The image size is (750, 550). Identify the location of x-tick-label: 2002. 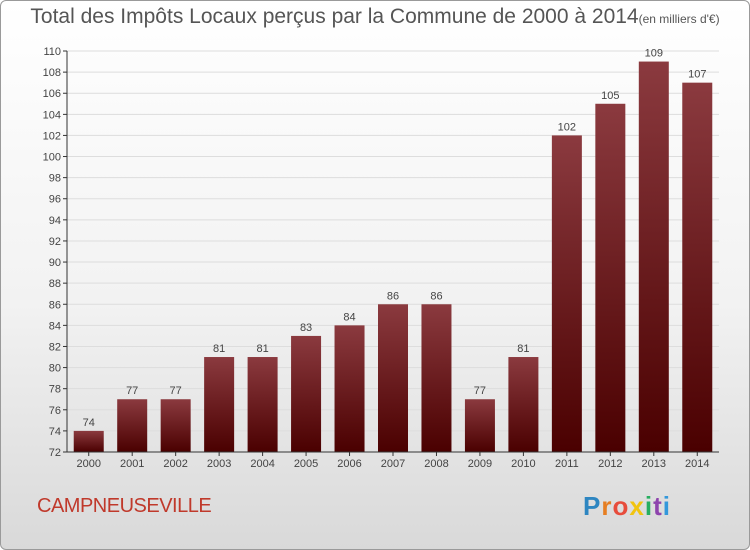
(175, 464).